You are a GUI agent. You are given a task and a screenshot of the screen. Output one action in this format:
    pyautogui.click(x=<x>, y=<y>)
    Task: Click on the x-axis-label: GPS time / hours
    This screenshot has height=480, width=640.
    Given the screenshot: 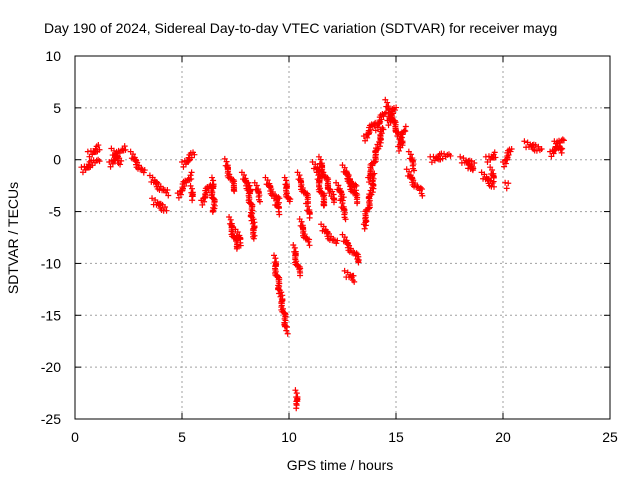 What is the action you would take?
    pyautogui.click(x=340, y=465)
    